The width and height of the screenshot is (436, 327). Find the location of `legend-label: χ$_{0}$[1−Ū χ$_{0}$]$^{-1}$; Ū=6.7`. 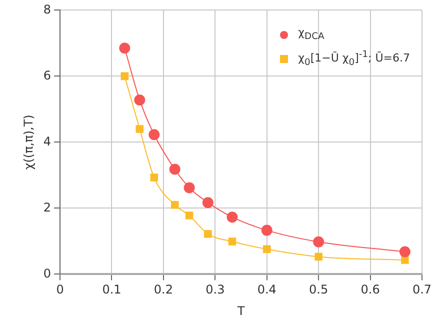

legend-label: χ$_{0}$[1−Ū χ$_{0}$]$^{-1}$; Ū=6.7 is located at coordinates (354, 59).